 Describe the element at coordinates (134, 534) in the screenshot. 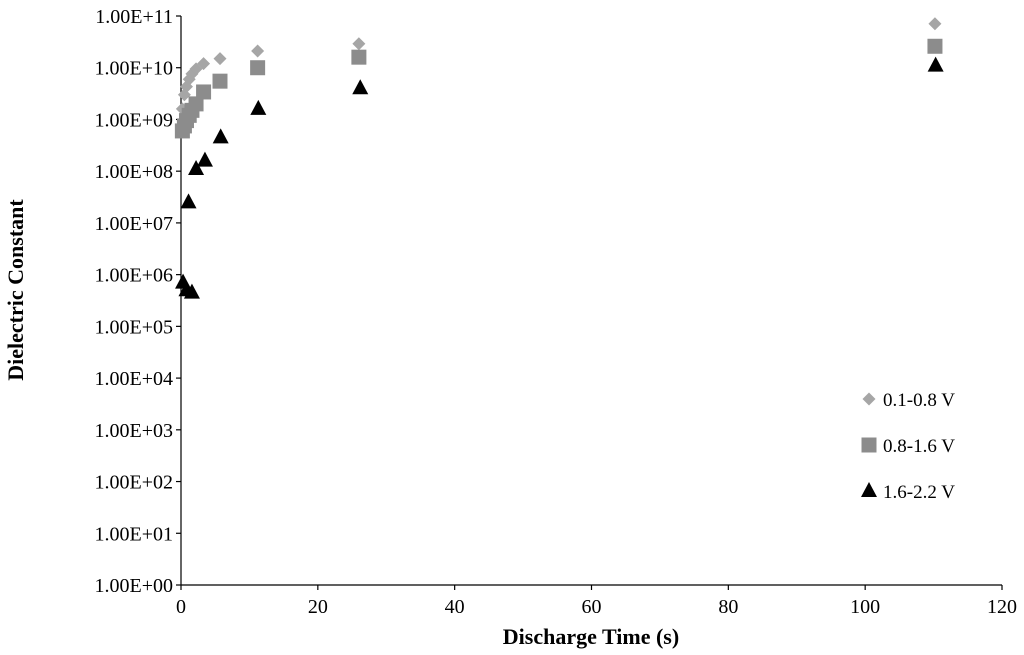

I see `y-tick-label: 1.00E+01` at that location.